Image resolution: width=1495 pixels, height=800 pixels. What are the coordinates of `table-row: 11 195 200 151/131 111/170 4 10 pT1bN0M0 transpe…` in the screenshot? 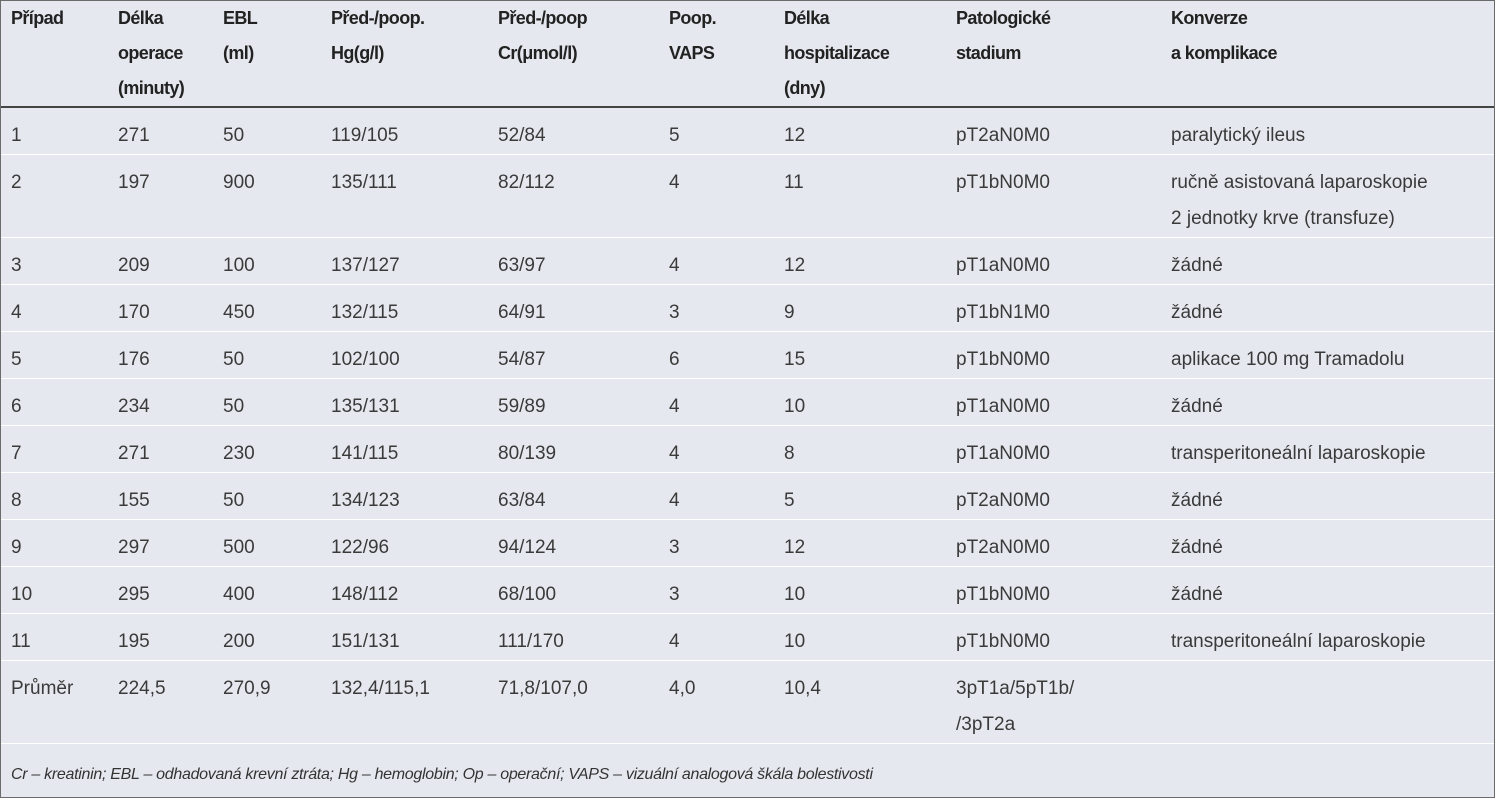 It's located at (747, 637).